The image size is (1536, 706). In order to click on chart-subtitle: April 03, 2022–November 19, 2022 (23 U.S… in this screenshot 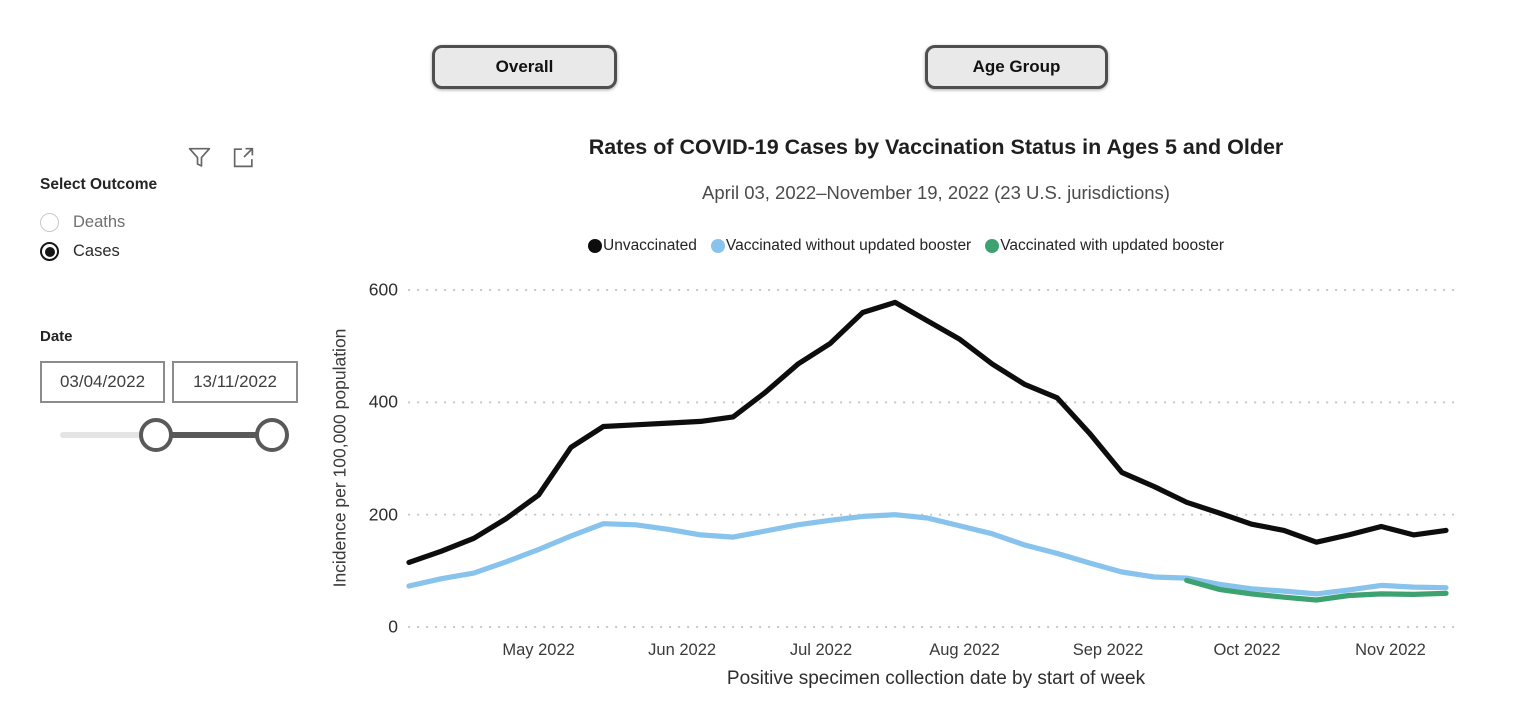, I will do `click(936, 192)`.